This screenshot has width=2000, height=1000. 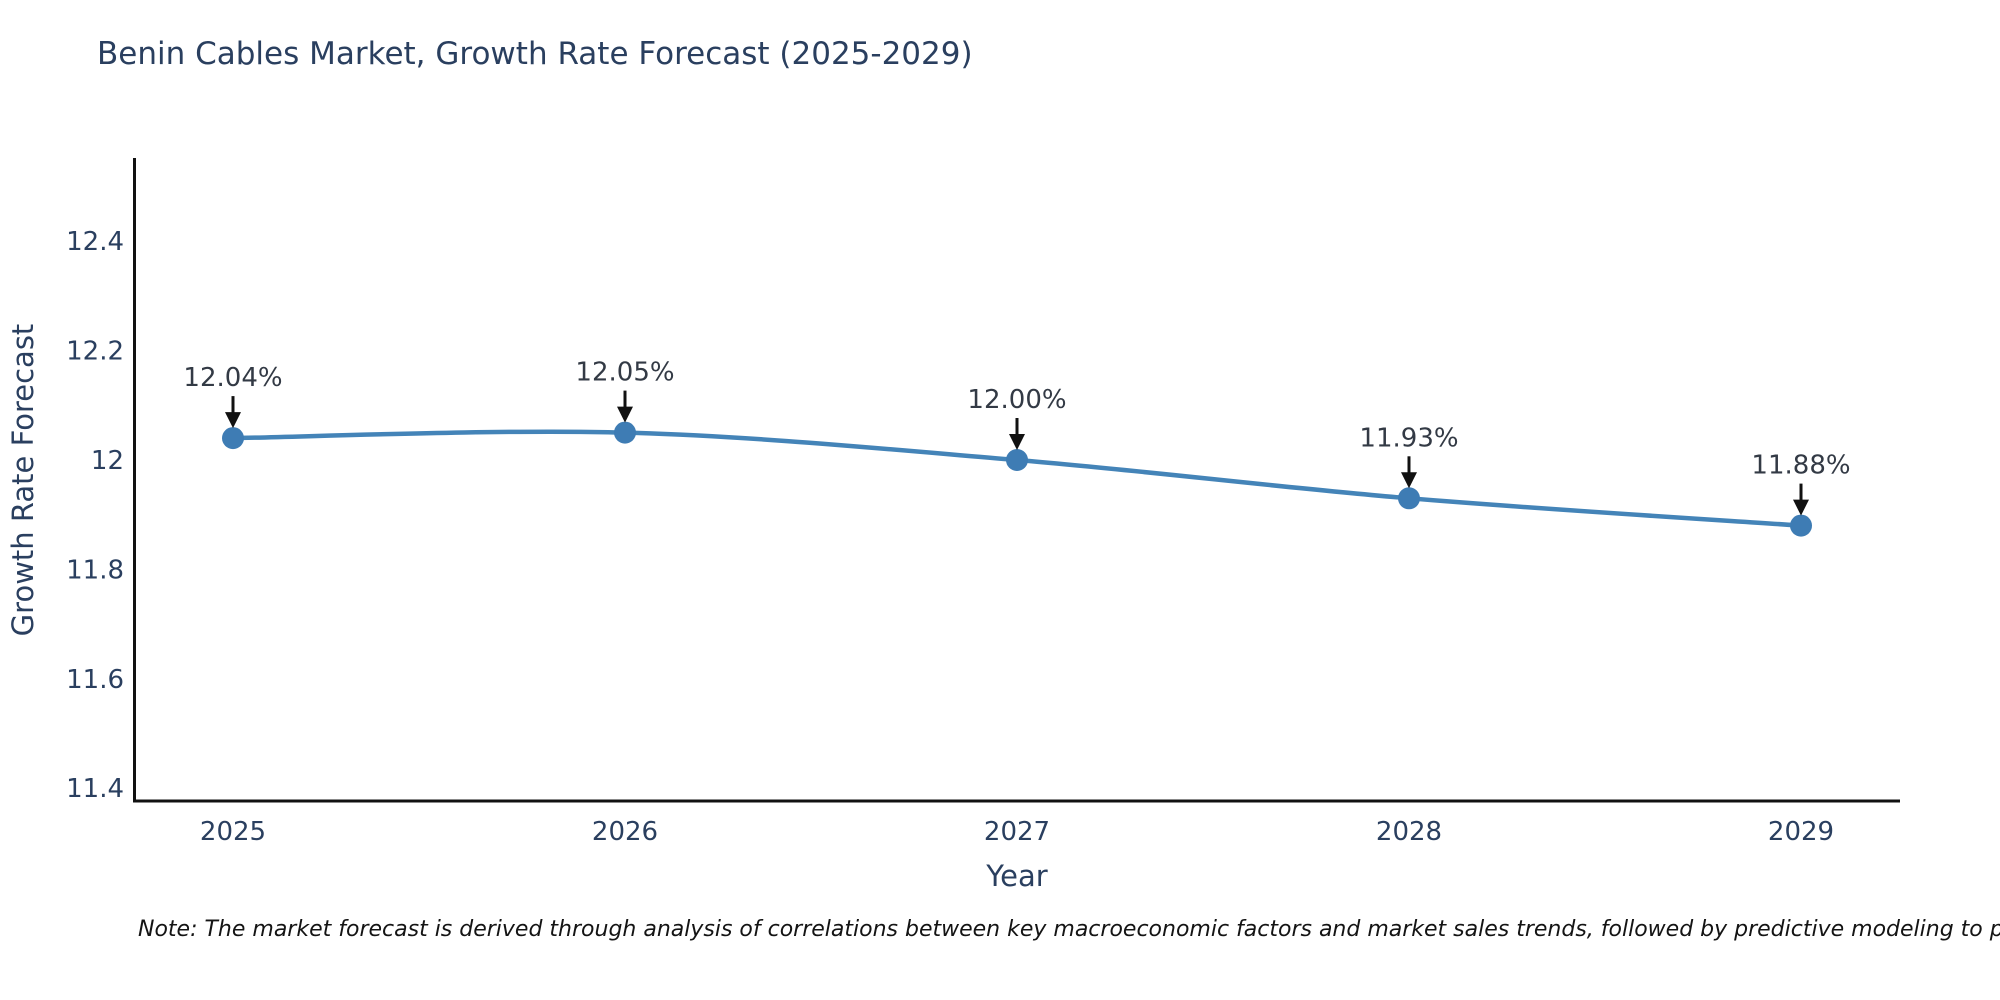 What do you see at coordinates (233, 832) in the screenshot?
I see `x-tick-label: 2025` at bounding box center [233, 832].